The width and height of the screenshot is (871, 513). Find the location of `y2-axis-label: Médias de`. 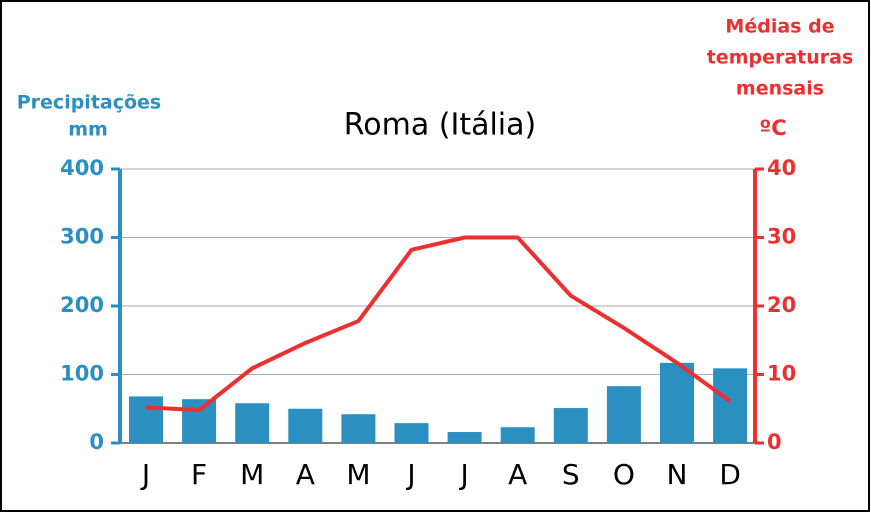

y2-axis-label: Médias de is located at coordinates (779, 27).